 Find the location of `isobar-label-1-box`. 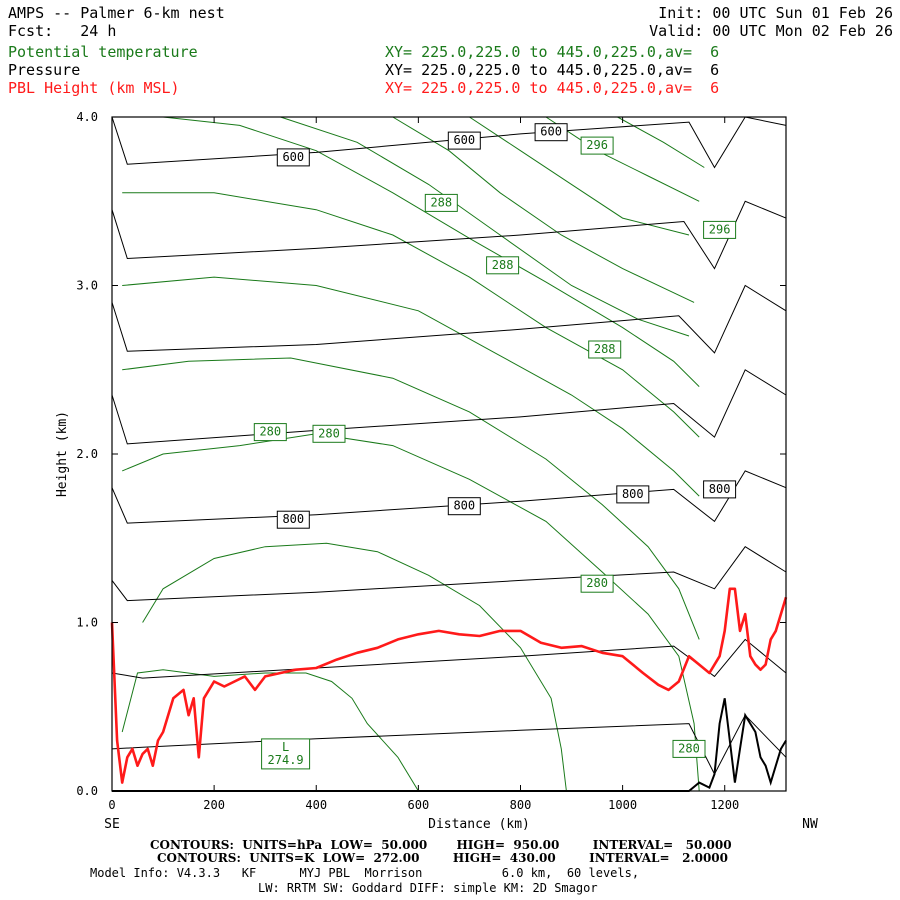

isobar-label-1-box is located at coordinates (464, 506).